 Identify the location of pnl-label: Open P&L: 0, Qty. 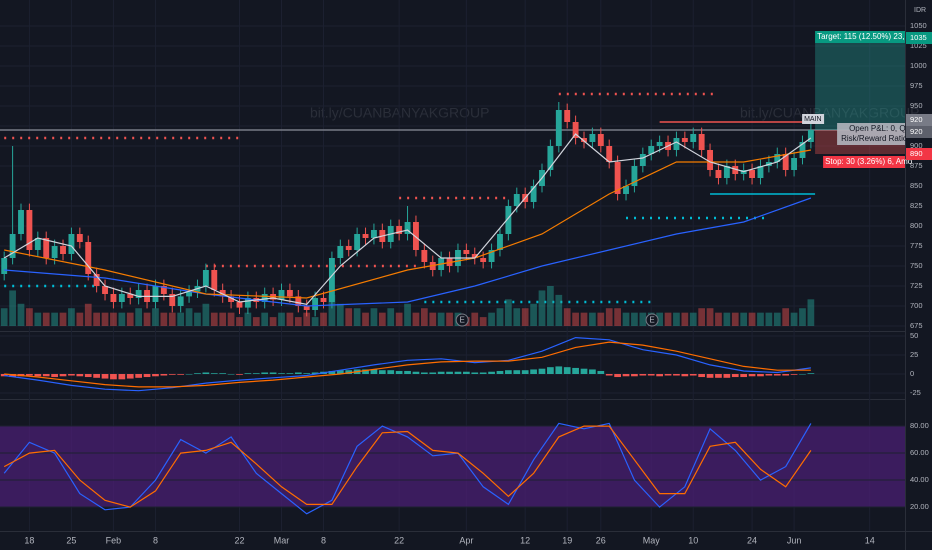
(880, 128).